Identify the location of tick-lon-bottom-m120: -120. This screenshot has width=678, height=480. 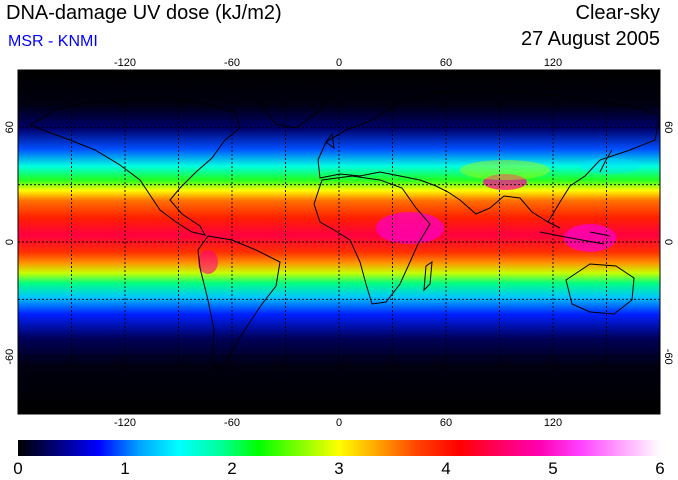
(125, 423).